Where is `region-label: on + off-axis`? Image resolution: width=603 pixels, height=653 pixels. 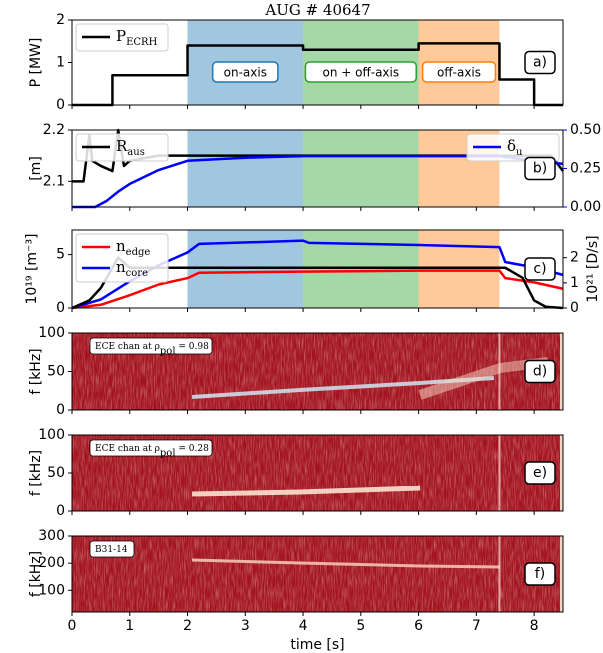 region-label: on + off-axis is located at coordinates (361, 73).